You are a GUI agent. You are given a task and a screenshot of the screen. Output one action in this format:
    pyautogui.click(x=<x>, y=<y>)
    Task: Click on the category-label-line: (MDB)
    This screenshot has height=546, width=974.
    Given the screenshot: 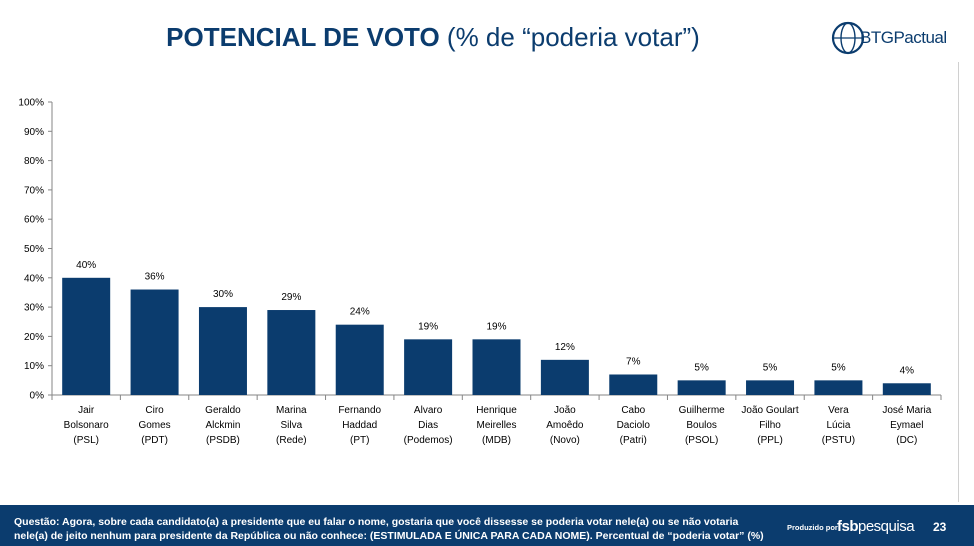 What is the action you would take?
    pyautogui.click(x=496, y=440)
    